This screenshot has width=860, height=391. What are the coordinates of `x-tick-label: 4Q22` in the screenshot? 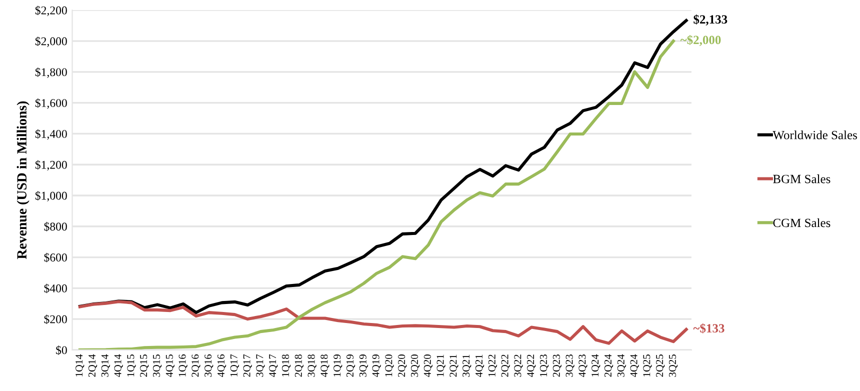 It's located at (531, 366).